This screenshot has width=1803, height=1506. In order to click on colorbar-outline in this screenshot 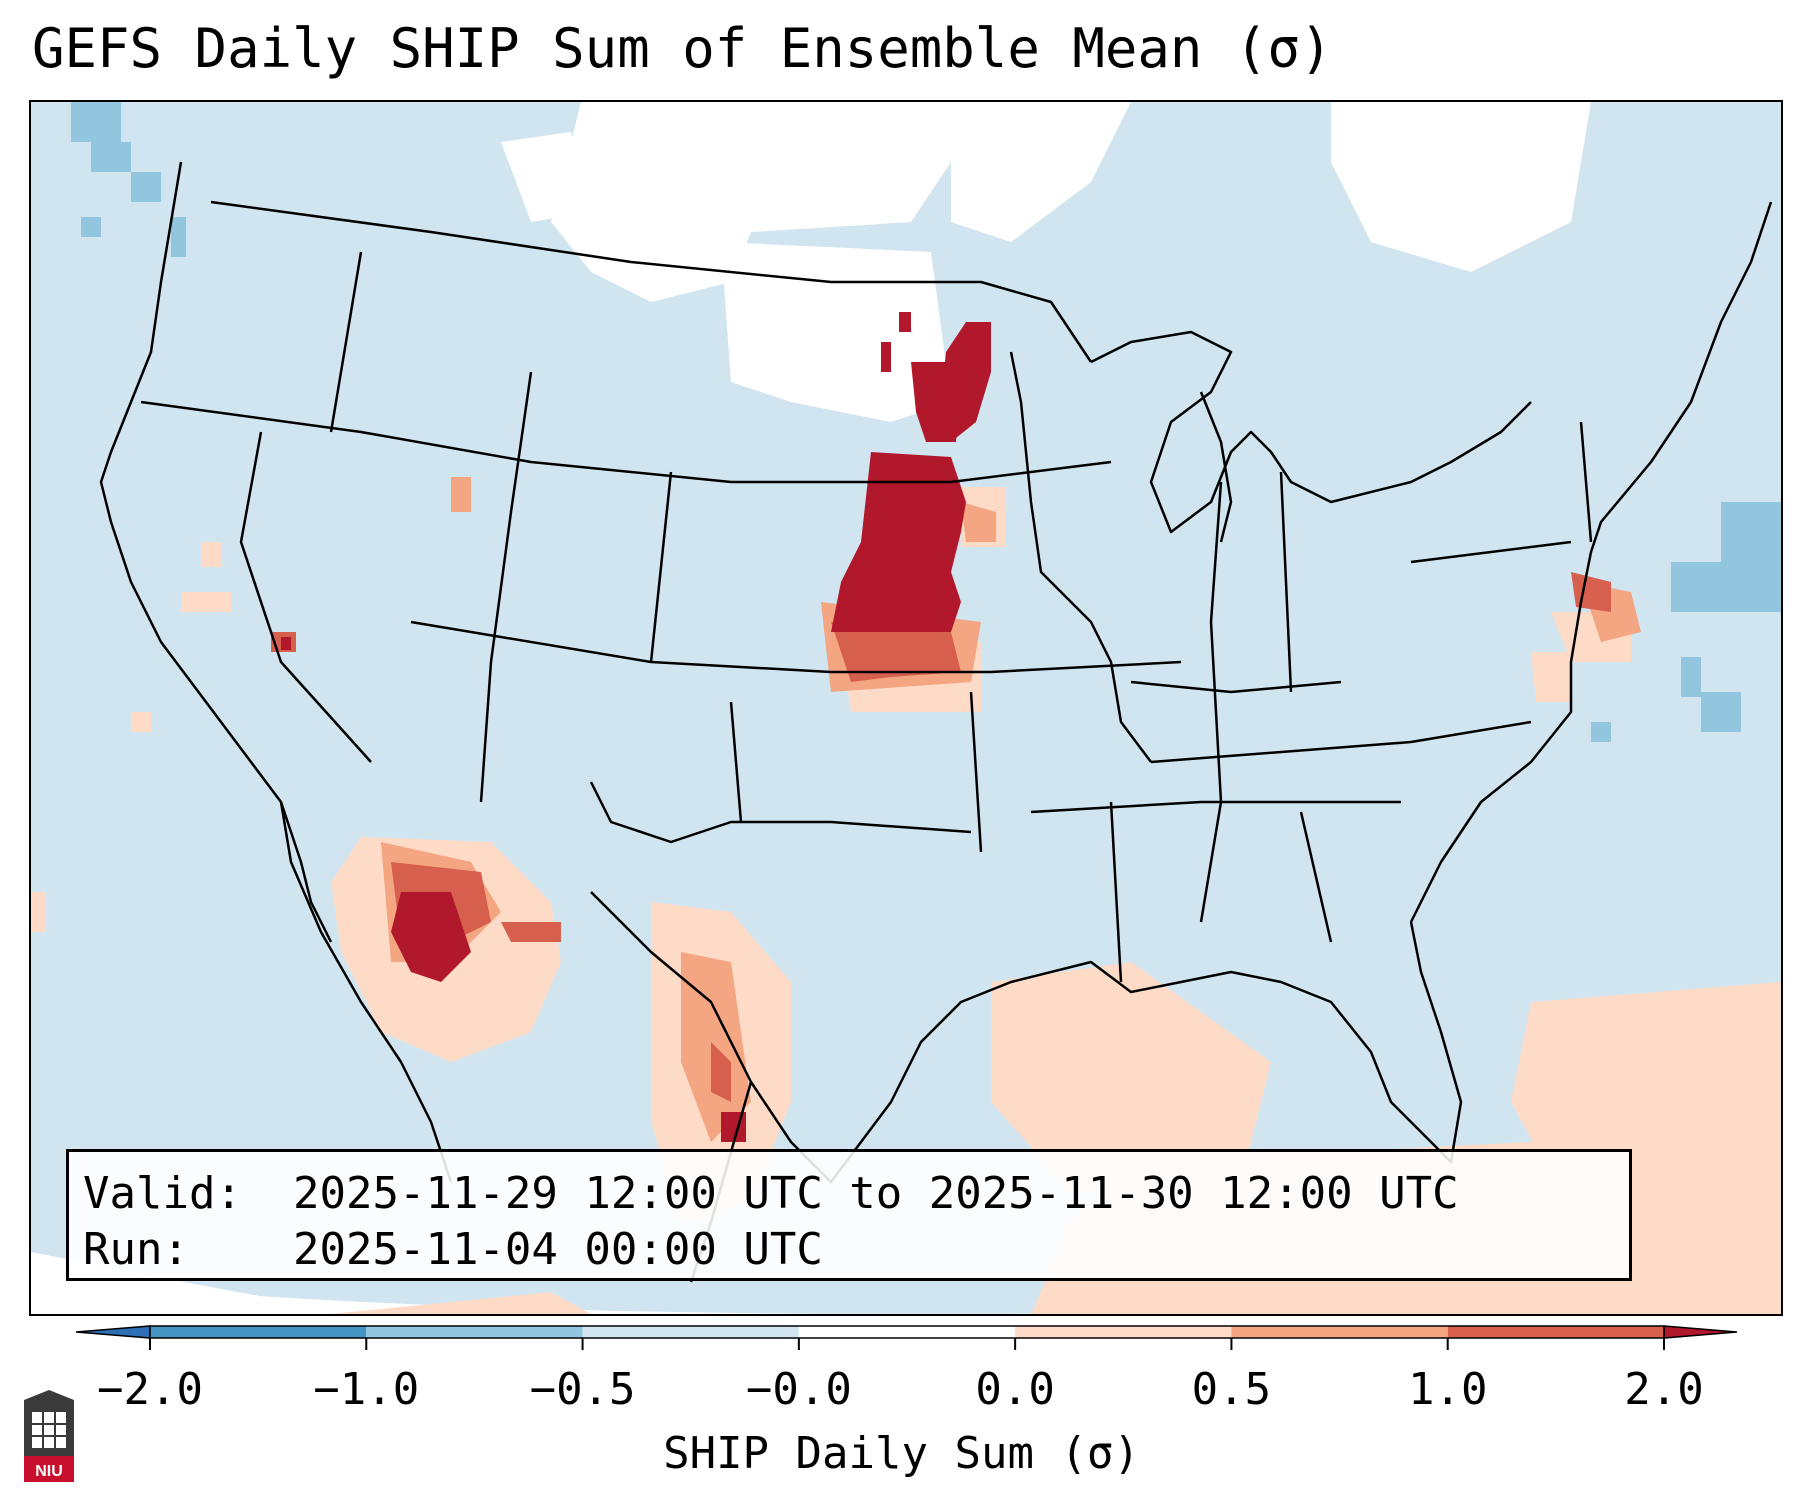, I will do `click(907, 1332)`.